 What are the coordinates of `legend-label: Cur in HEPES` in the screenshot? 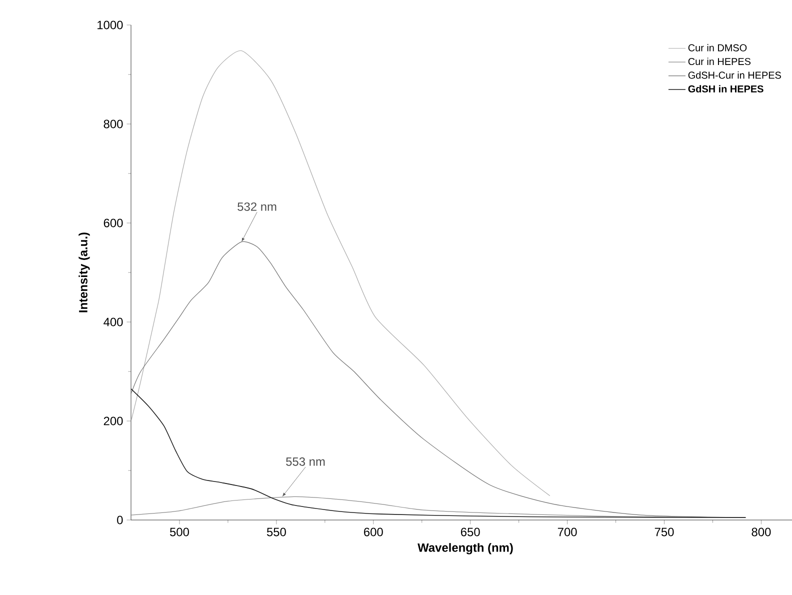 It's located at (719, 62).